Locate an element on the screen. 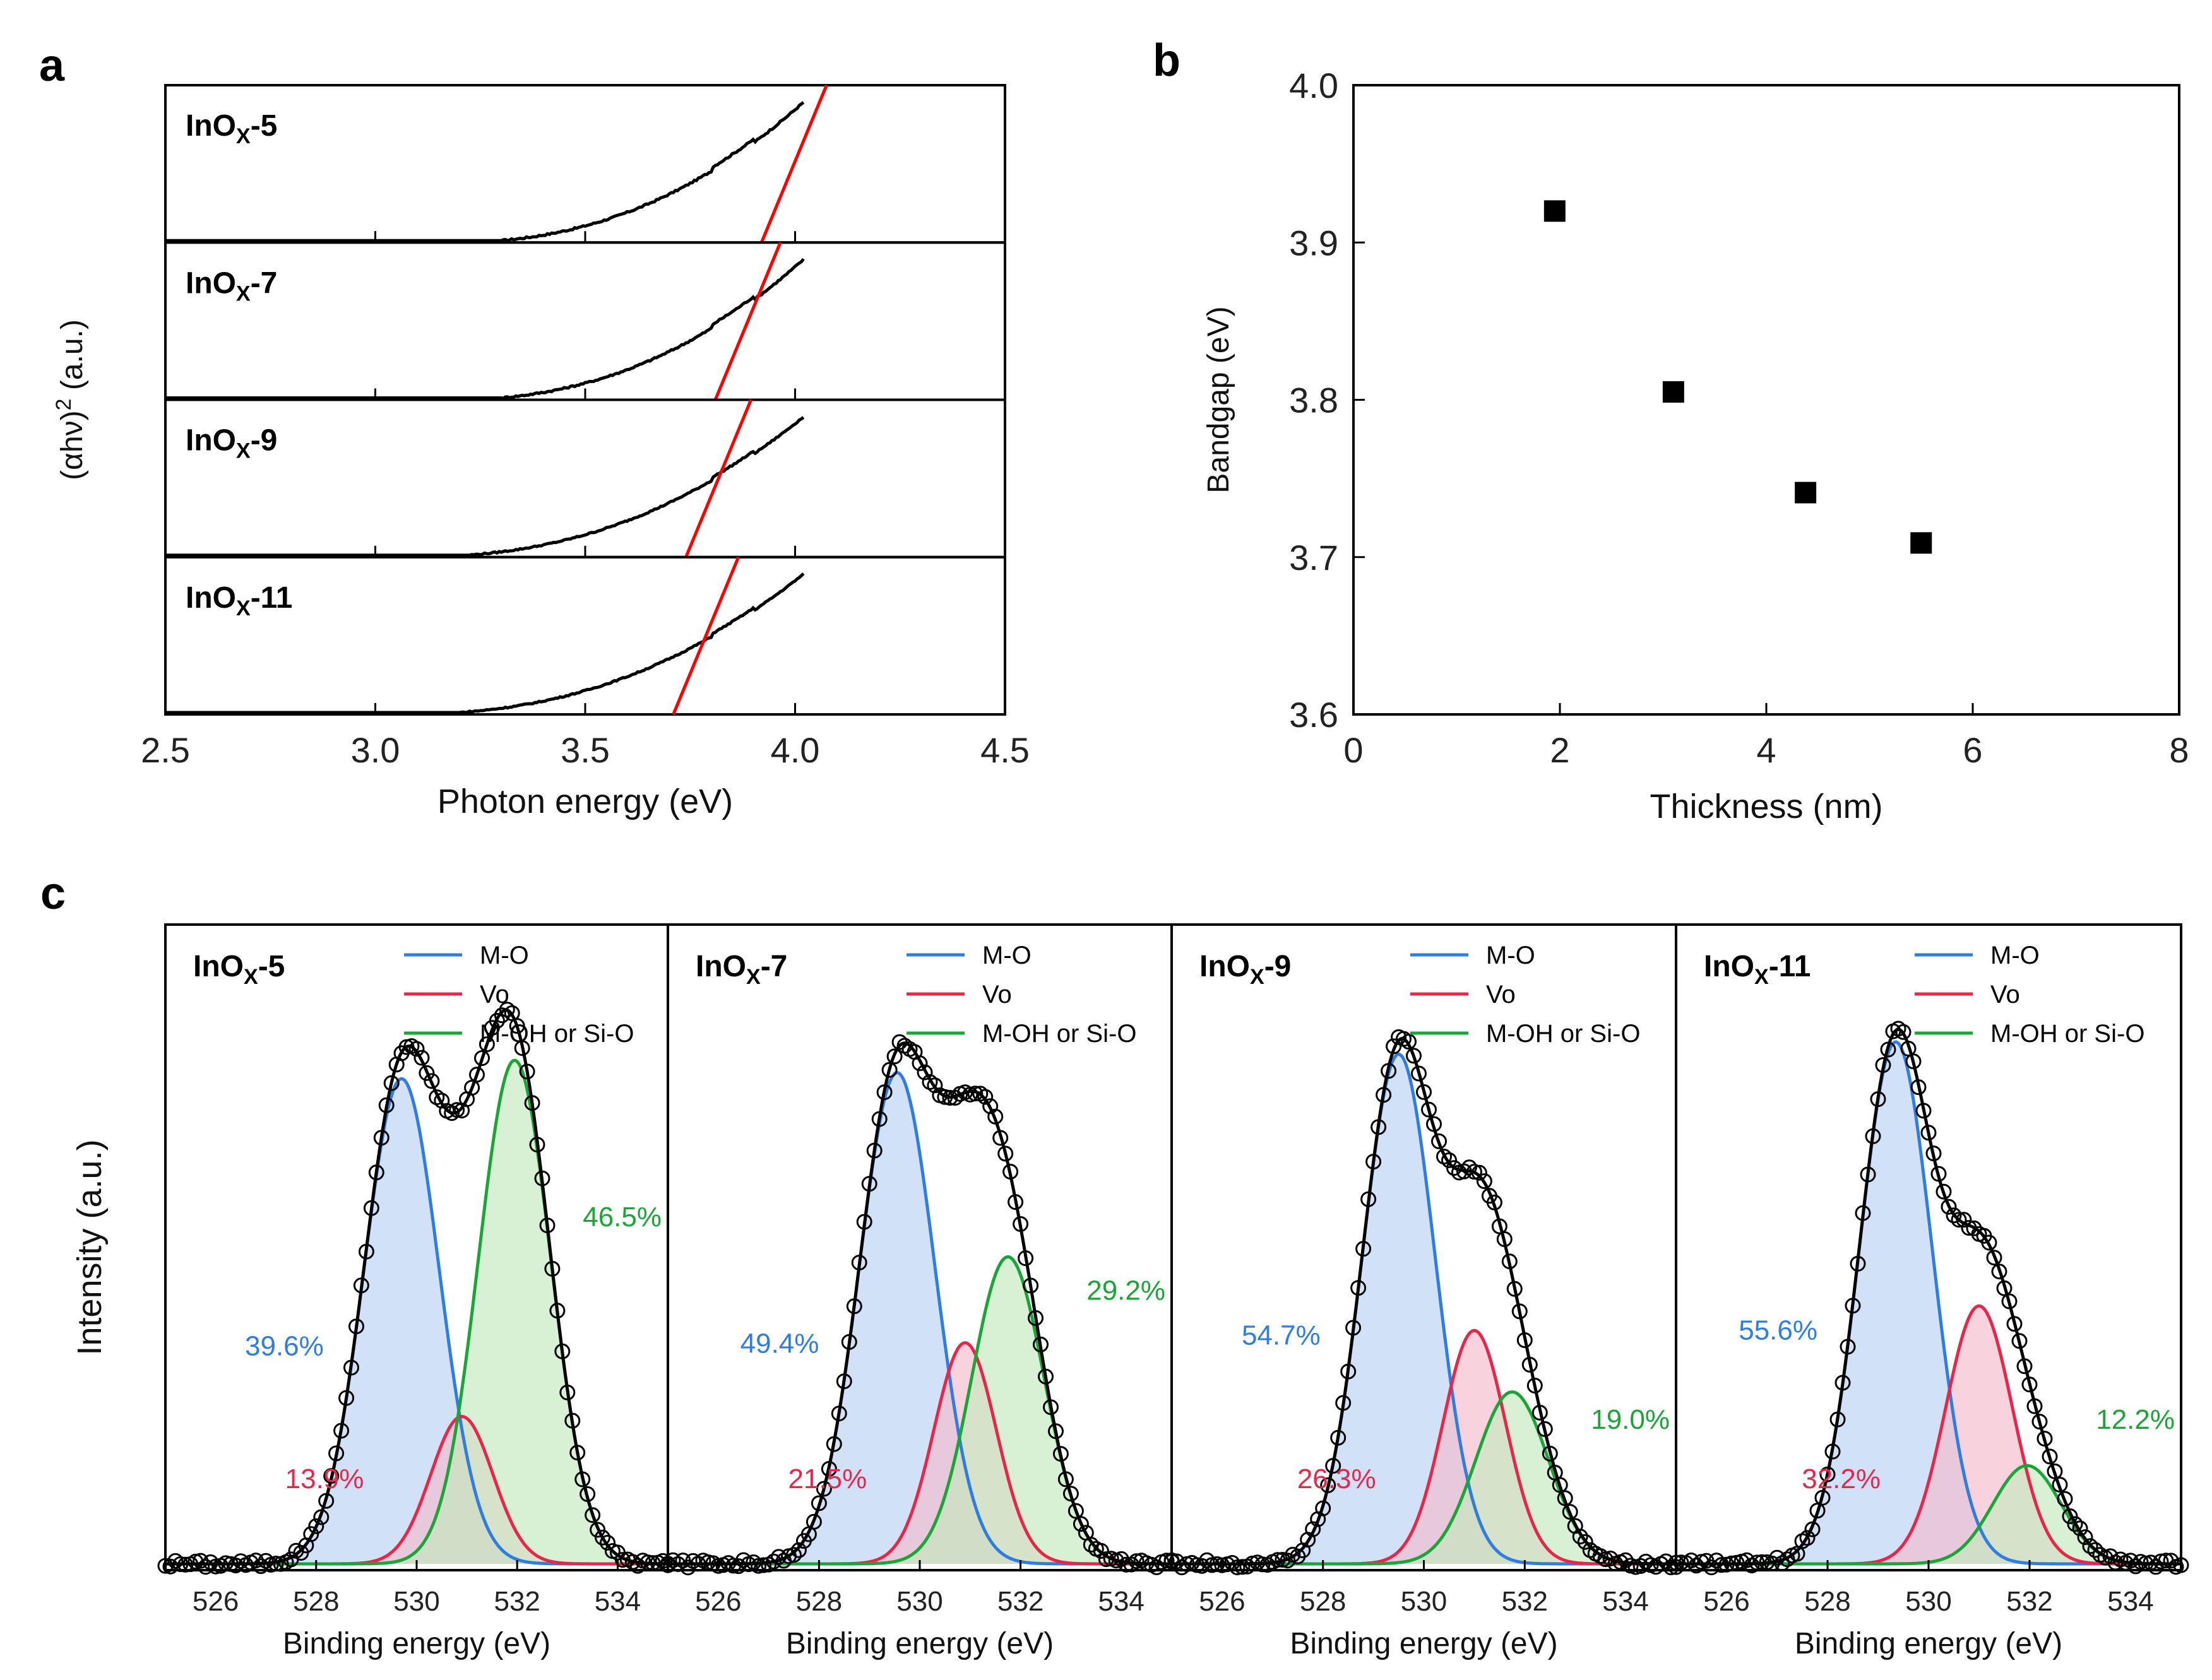 The width and height of the screenshot is (2212, 1680). percent-label-ohsio: 19.0% is located at coordinates (1631, 1419).